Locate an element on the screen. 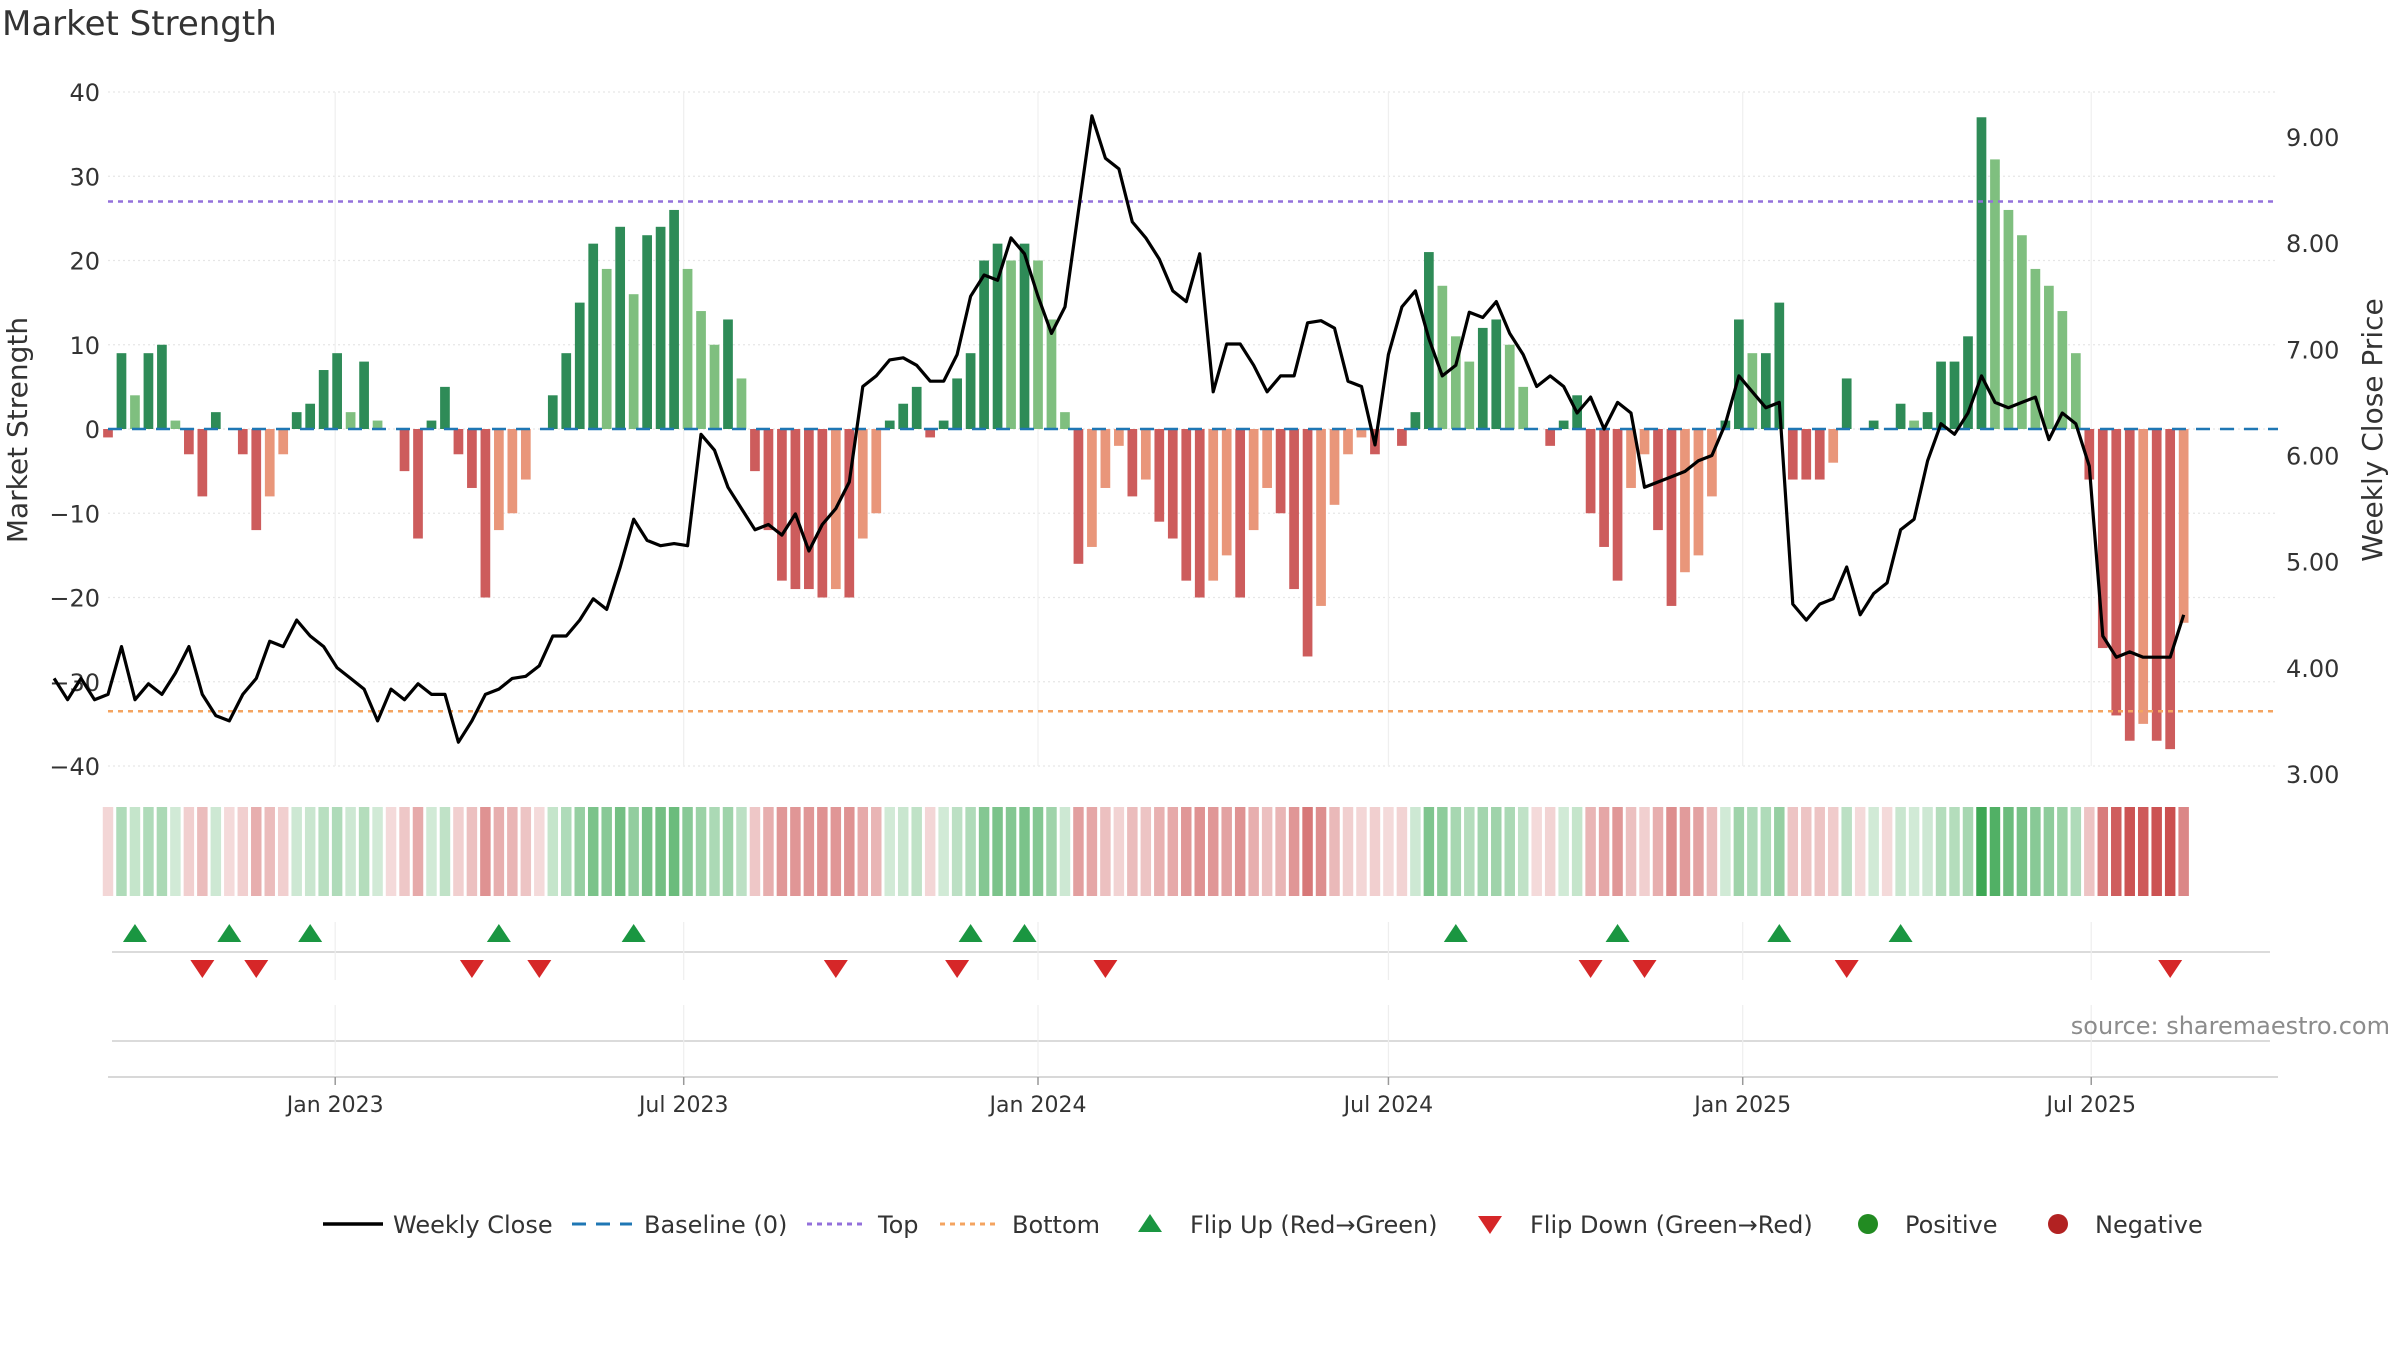  legend-flip-down-label: Flip Down (Green→Red) is located at coordinates (1671, 1225).